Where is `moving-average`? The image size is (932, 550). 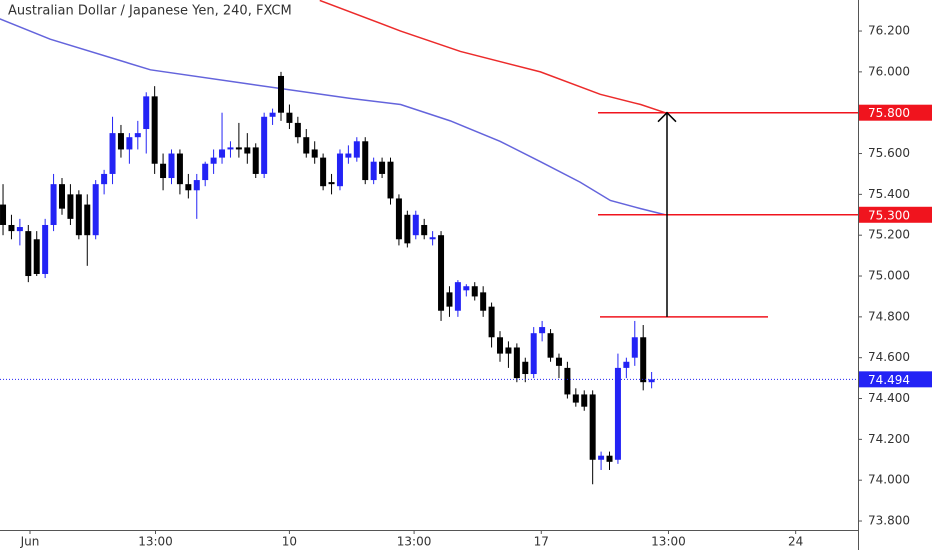
moving-average is located at coordinates (492, 57).